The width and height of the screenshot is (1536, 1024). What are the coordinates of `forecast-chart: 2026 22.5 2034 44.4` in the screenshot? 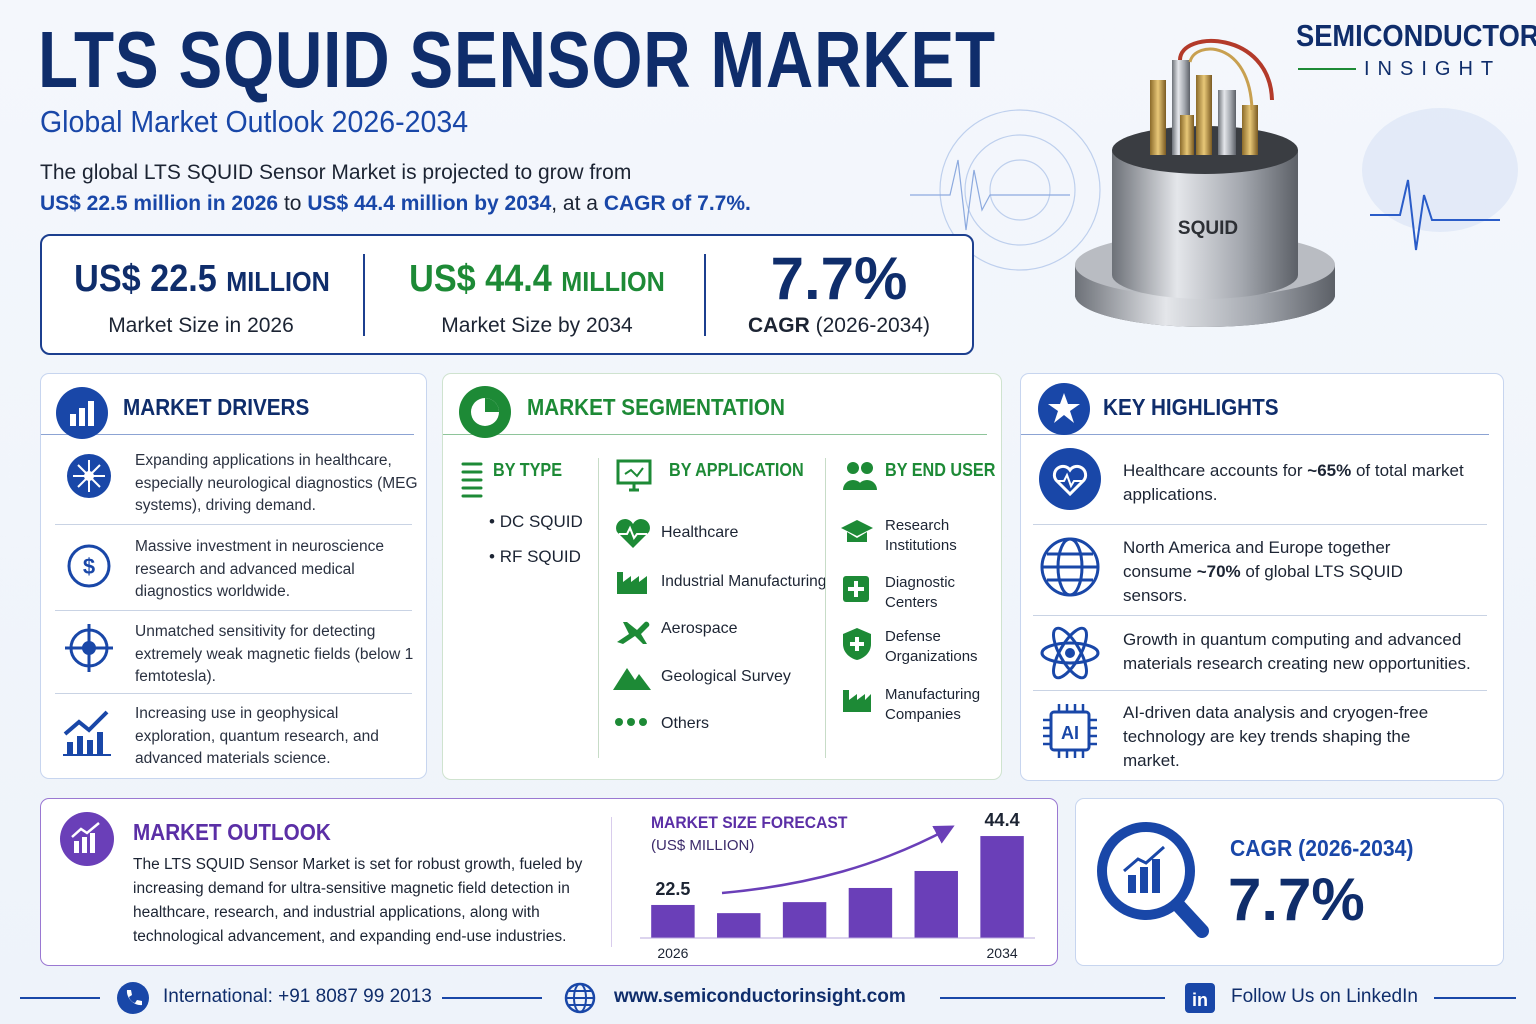 It's located at (837, 885).